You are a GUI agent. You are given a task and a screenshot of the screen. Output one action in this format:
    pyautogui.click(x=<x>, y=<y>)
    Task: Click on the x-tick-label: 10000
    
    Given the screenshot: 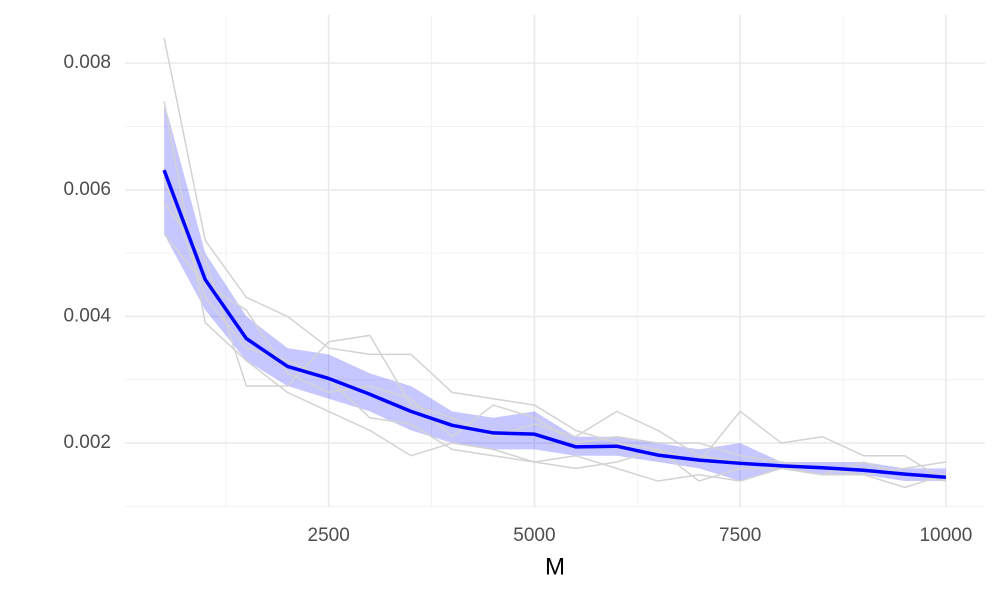 What is the action you would take?
    pyautogui.click(x=945, y=535)
    